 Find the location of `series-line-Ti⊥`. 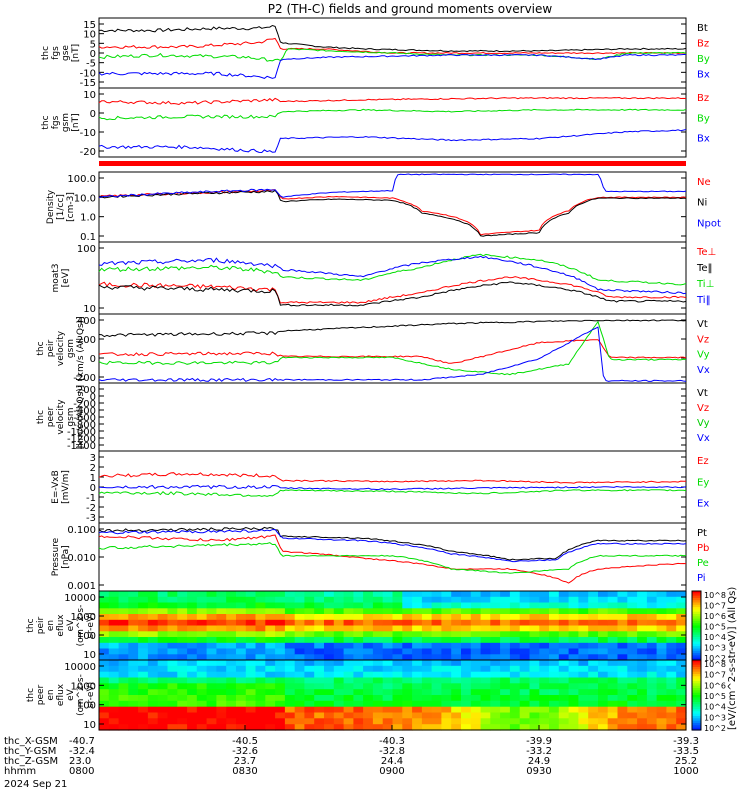

series-line-Ti⊥ is located at coordinates (392, 269).